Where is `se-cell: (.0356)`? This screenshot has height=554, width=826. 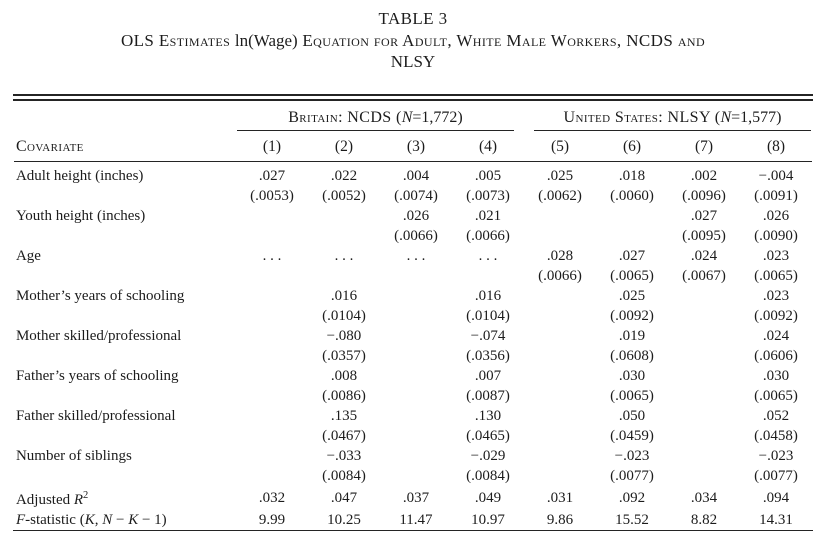 se-cell: (.0356) is located at coordinates (488, 356).